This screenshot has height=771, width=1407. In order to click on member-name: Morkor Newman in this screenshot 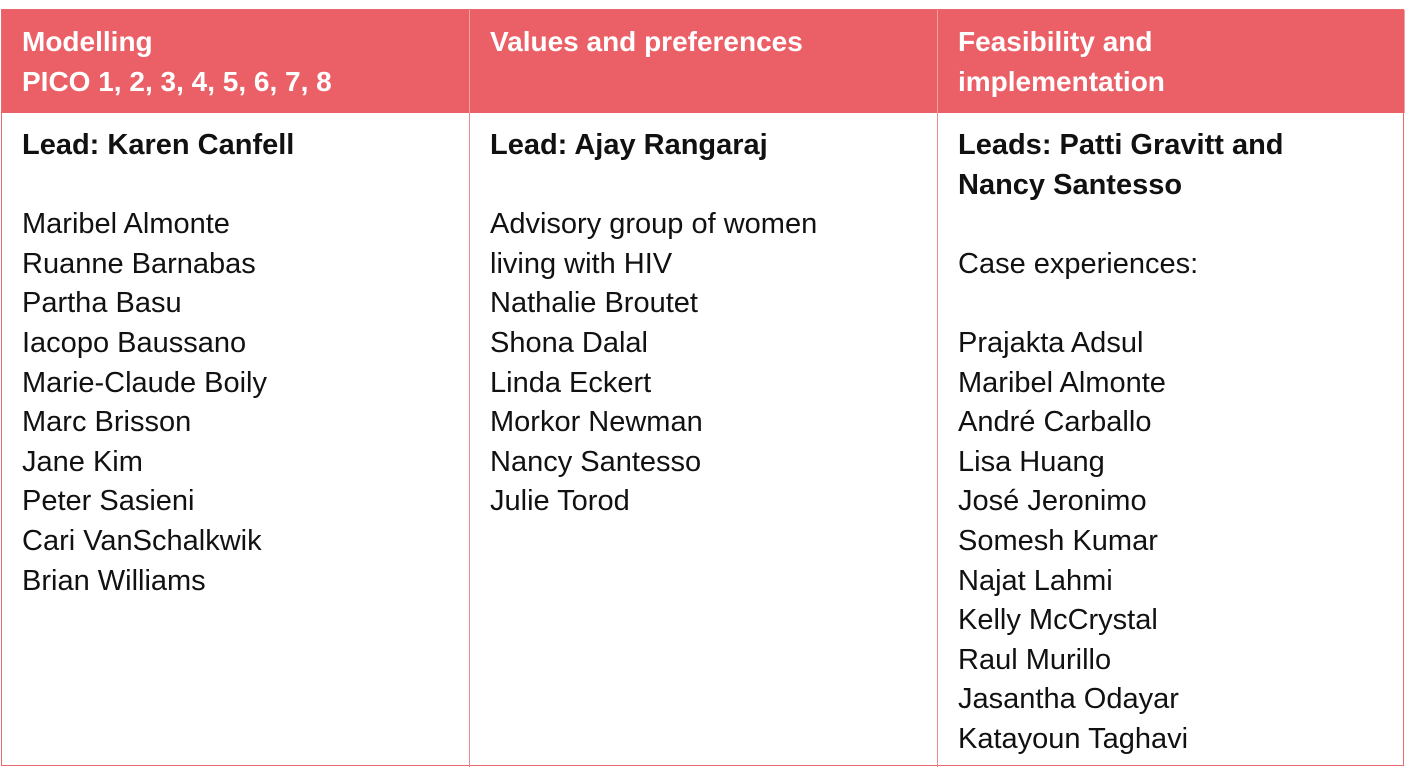, I will do `click(596, 422)`.